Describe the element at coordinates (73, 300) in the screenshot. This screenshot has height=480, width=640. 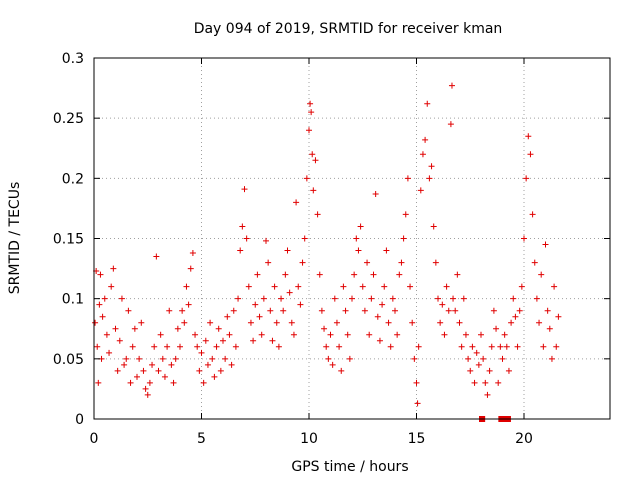
I see `y-tick-label: 0.1` at that location.